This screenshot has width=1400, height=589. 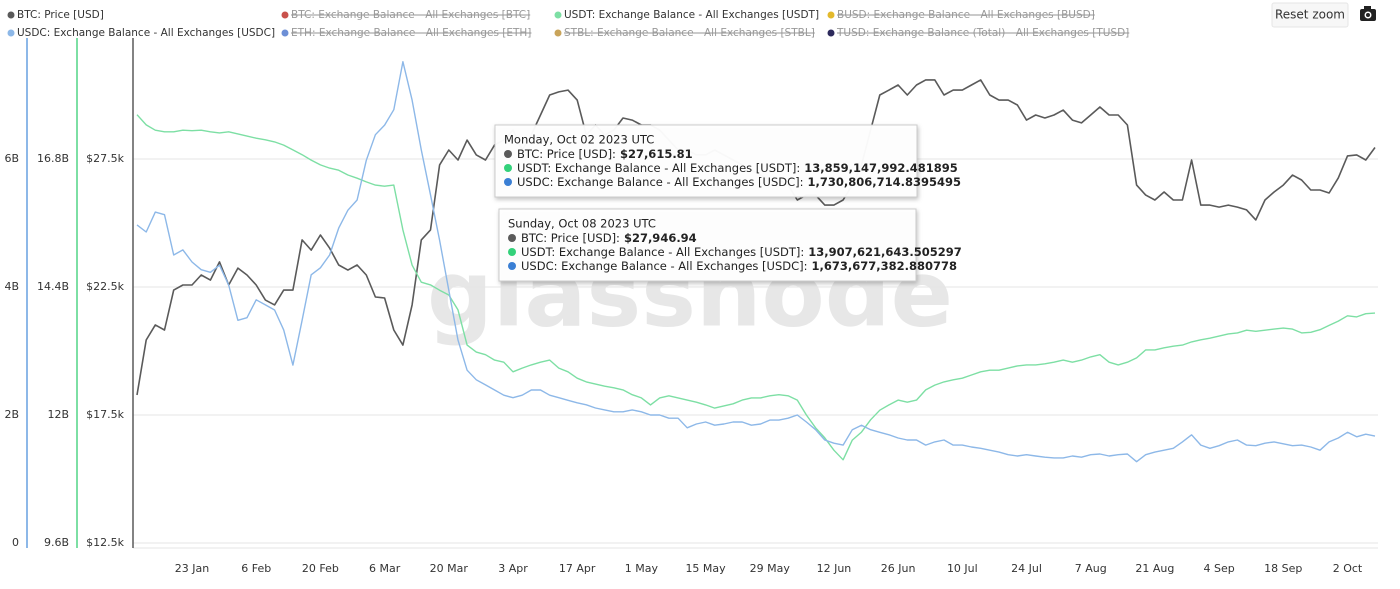 I want to click on y-tick-label: 12B, so click(x=58, y=414).